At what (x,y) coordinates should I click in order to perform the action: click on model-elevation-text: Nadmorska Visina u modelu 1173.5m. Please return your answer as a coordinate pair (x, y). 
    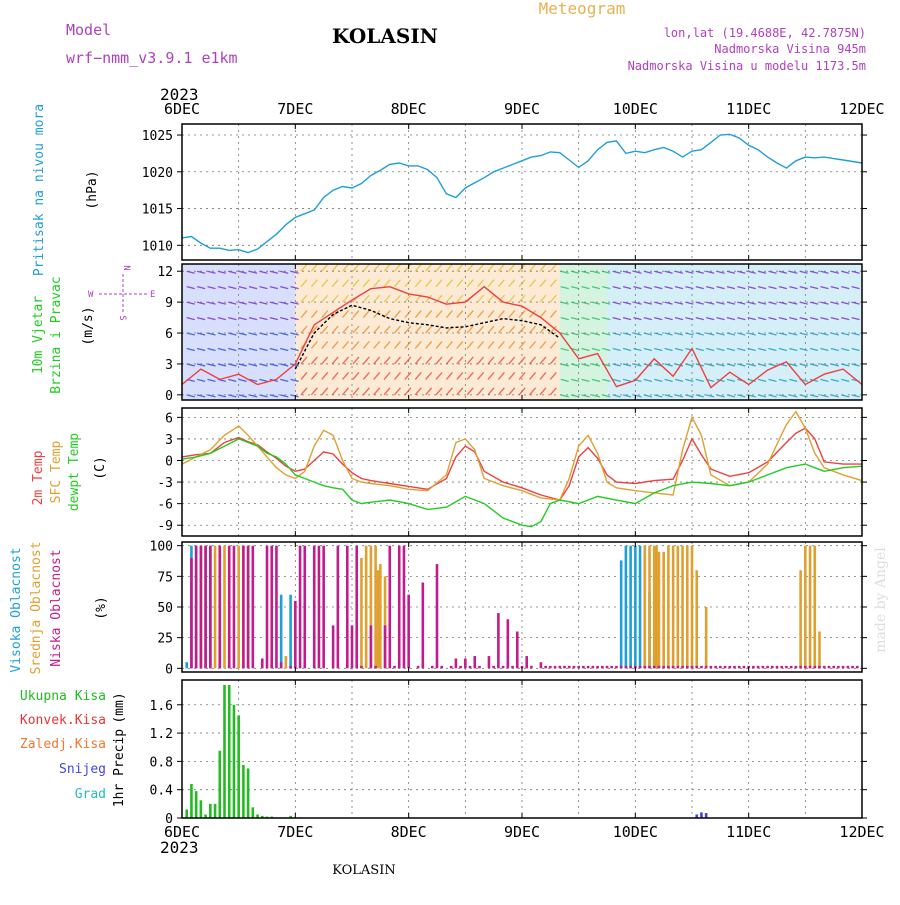
    Looking at the image, I should click on (747, 66).